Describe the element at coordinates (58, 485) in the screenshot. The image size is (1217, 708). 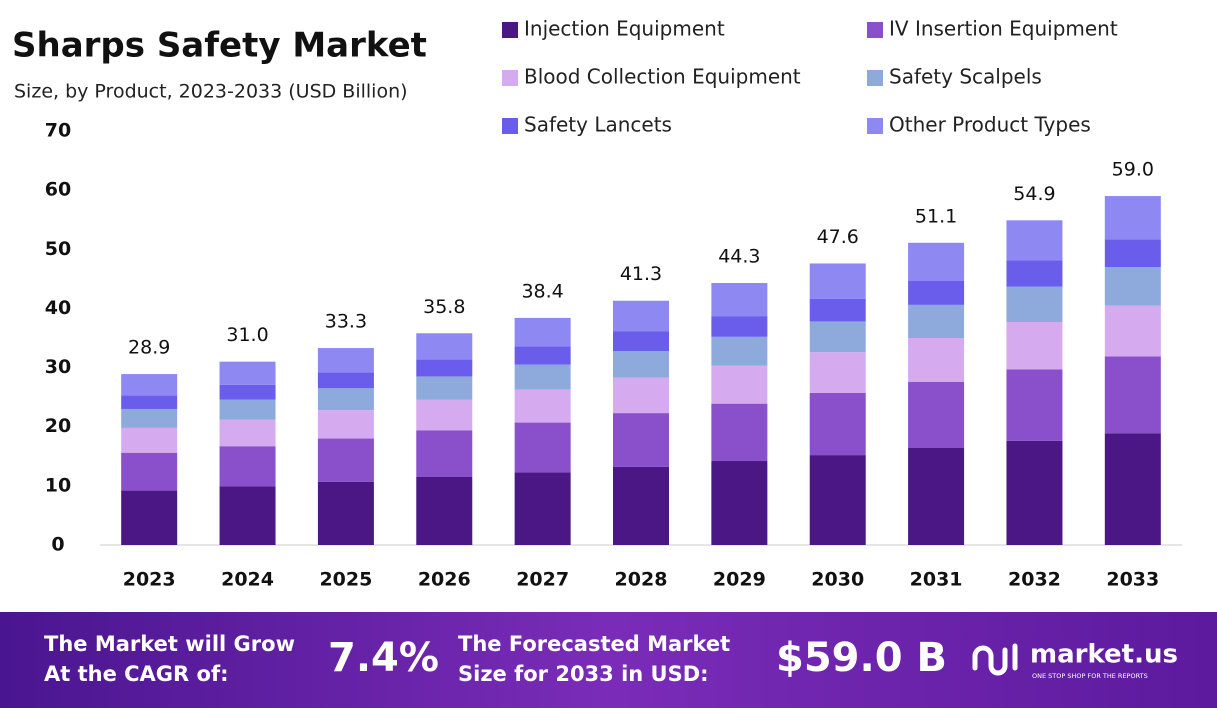
I see `y-tick-label: 10` at that location.